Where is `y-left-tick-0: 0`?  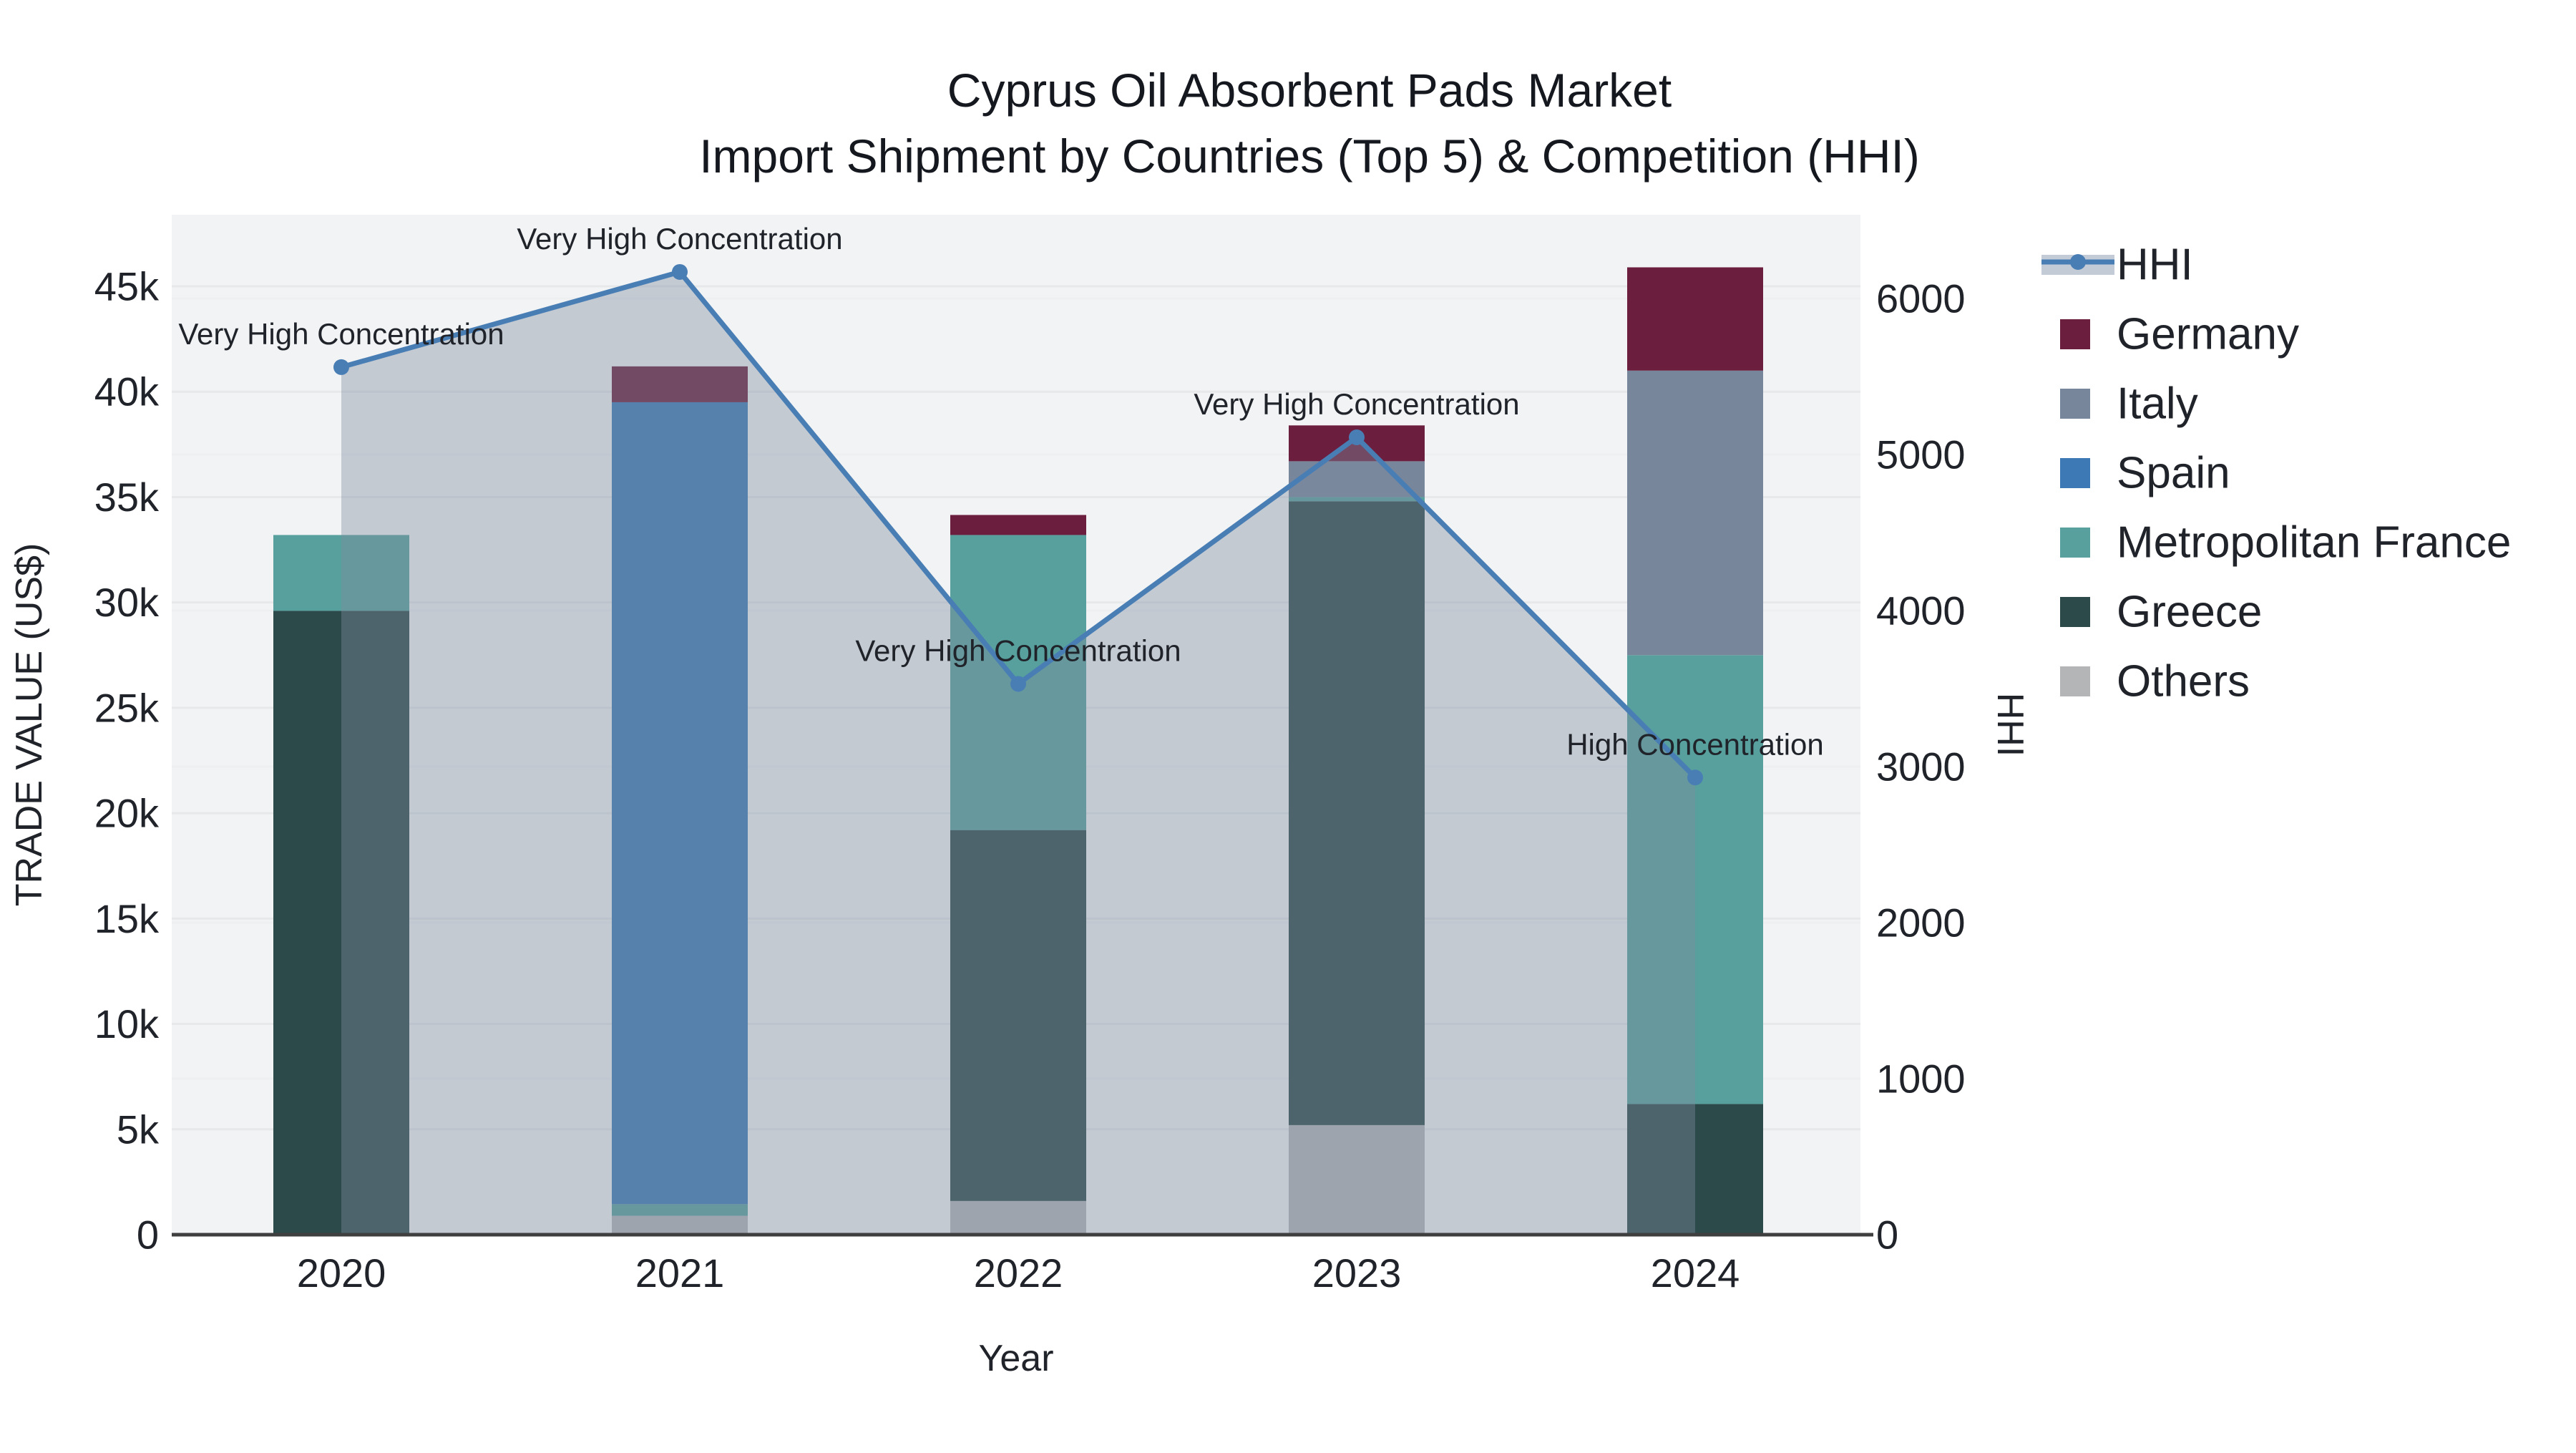
y-left-tick-0: 0 is located at coordinates (148, 1235).